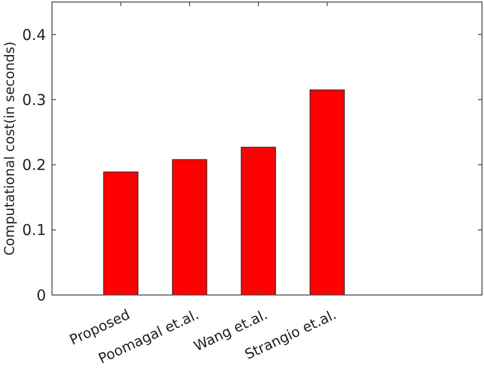  What do you see at coordinates (34, 230) in the screenshot?
I see `y-tick-label: 0.1` at bounding box center [34, 230].